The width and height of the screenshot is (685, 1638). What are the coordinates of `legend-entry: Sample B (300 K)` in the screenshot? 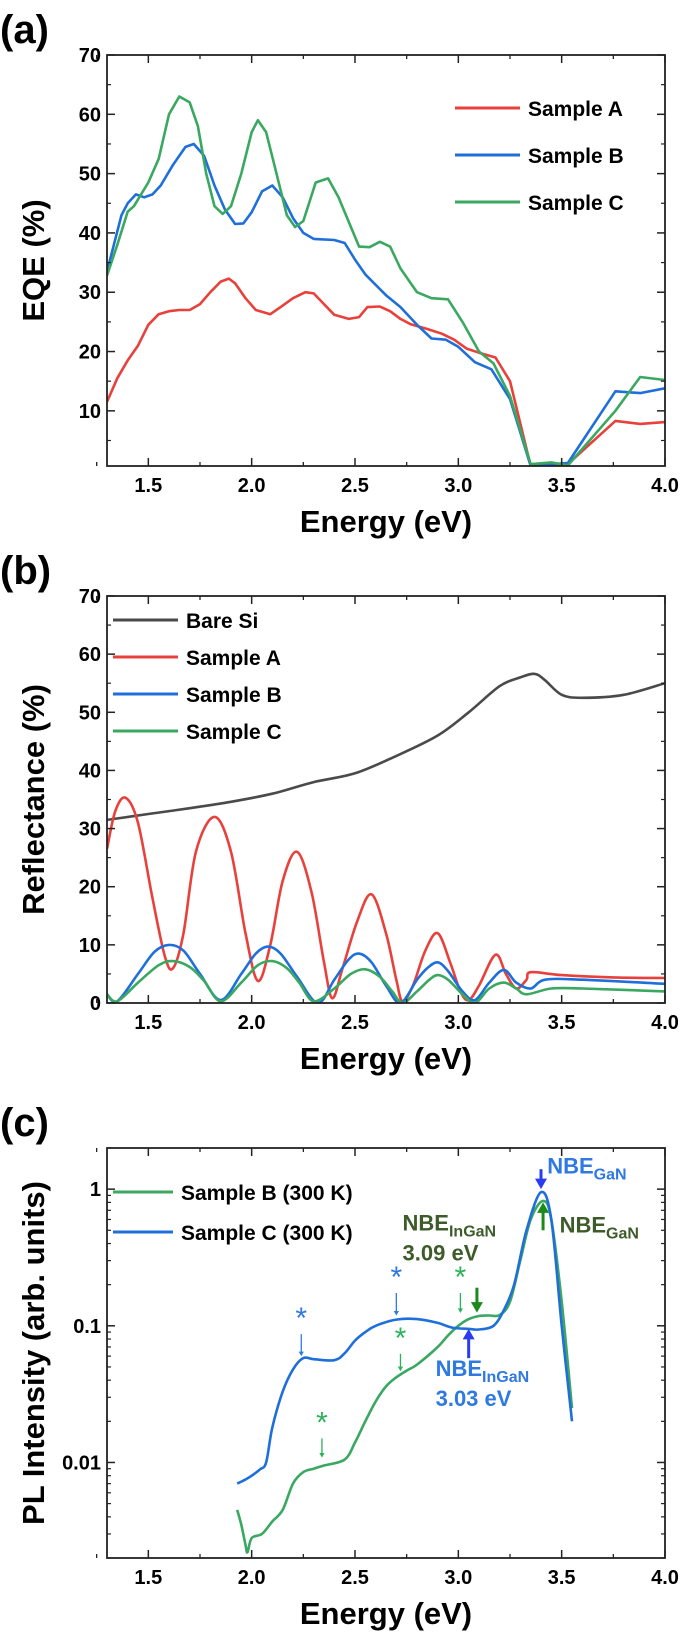 It's located at (267, 1193).